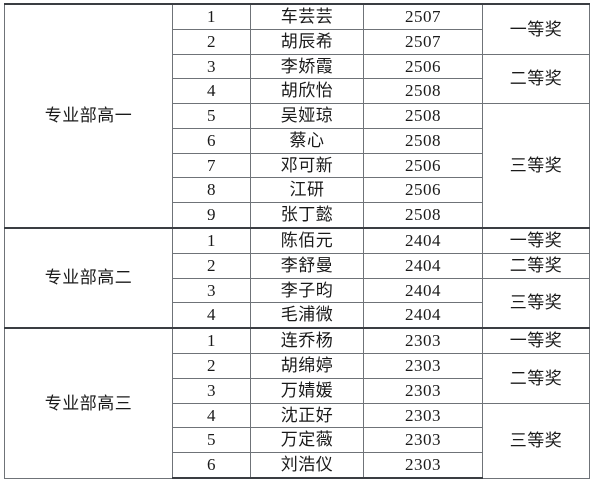 Image resolution: width=600 pixels, height=483 pixels. Describe the element at coordinates (211, 215) in the screenshot. I see `rank-number: 9` at that location.